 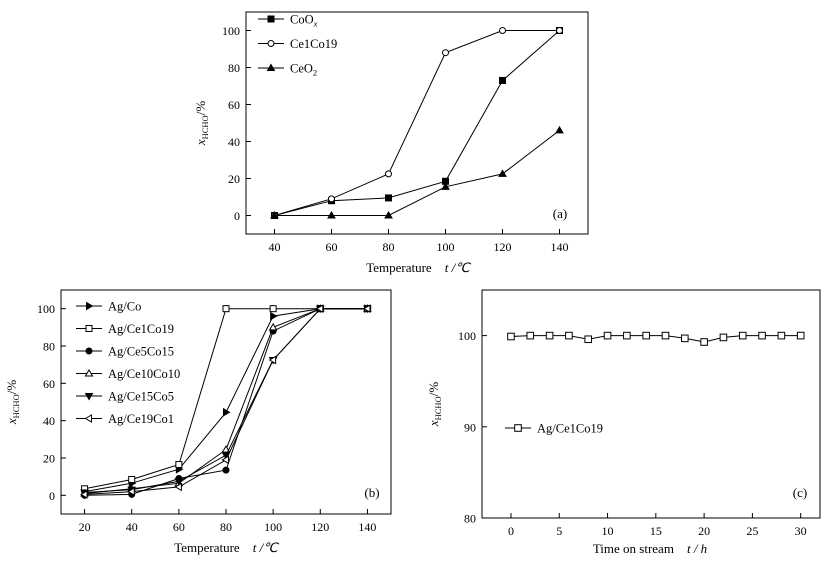 What do you see at coordinates (141, 329) in the screenshot?
I see `legend-entry-label: Ag/Ce1Co19` at bounding box center [141, 329].